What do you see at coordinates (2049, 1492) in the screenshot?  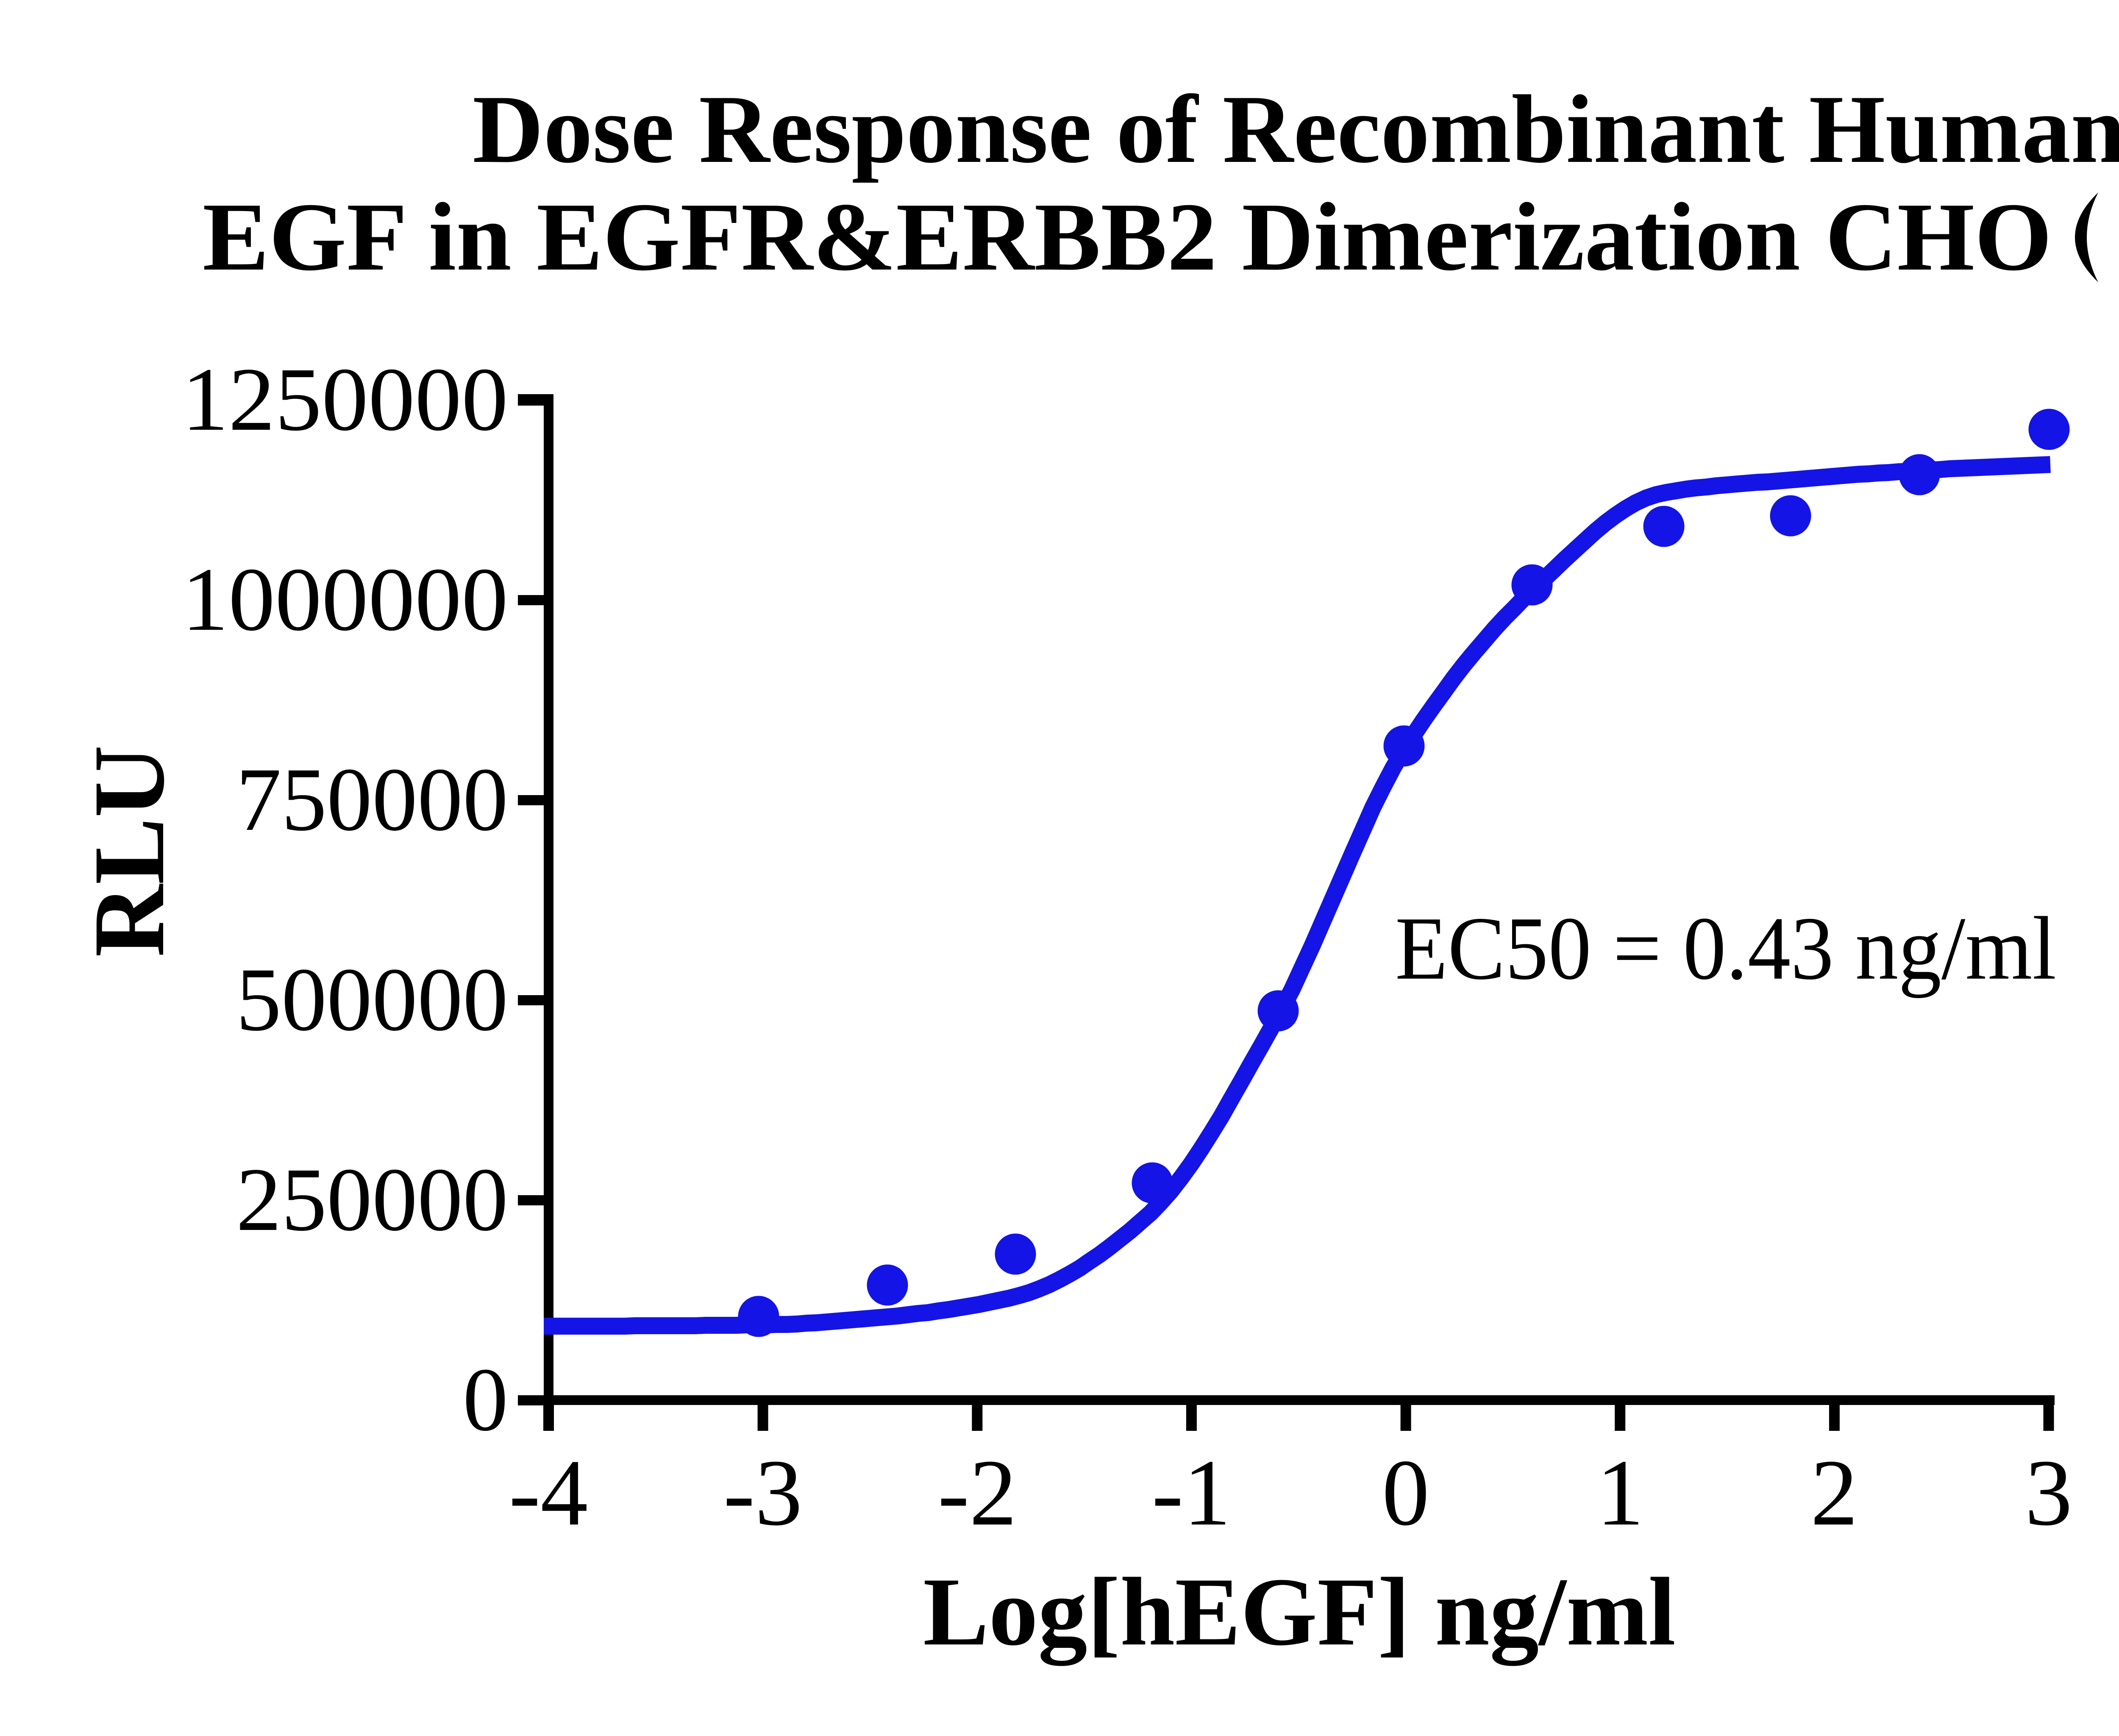 I see `svg-text: 3` at bounding box center [2049, 1492].